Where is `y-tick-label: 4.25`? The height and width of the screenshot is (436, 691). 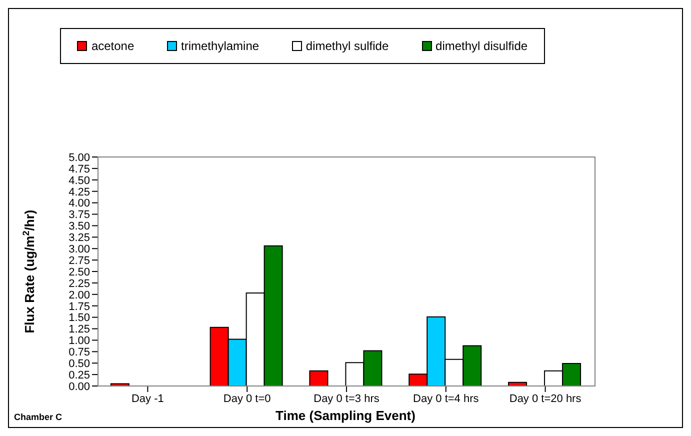 y-tick-label: 4.25 is located at coordinates (79, 192).